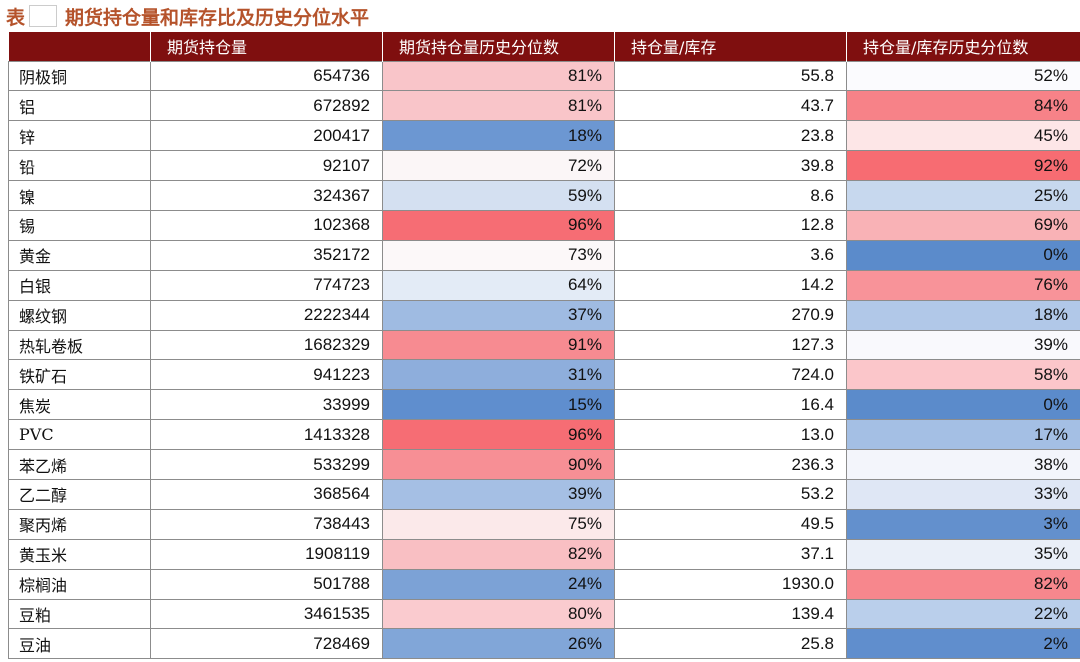 This screenshot has width=1080, height=662. I want to click on table-row: 铁矿石 941223 31% 724.0 58%, so click(544, 375).